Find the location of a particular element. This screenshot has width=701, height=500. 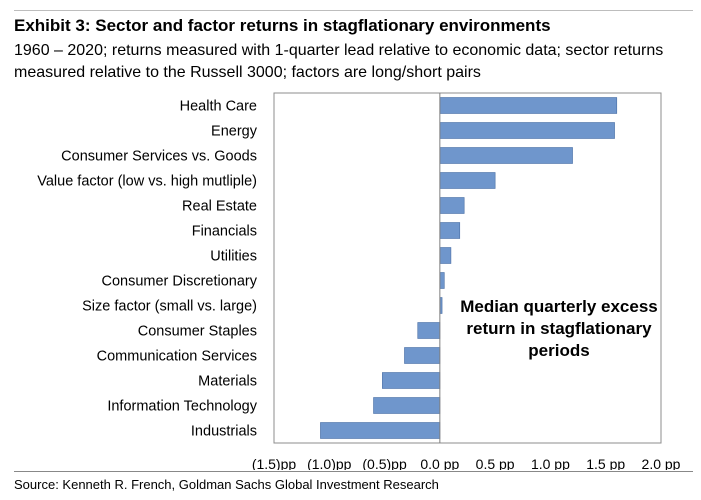

x-tick-label: (1.0)pp is located at coordinates (329, 463).